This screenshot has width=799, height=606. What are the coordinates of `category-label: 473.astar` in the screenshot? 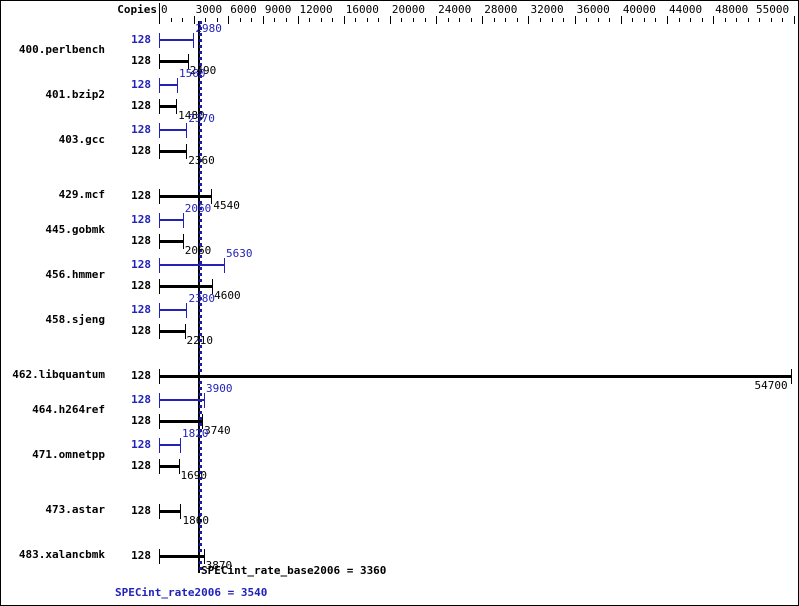 It's located at (75, 509).